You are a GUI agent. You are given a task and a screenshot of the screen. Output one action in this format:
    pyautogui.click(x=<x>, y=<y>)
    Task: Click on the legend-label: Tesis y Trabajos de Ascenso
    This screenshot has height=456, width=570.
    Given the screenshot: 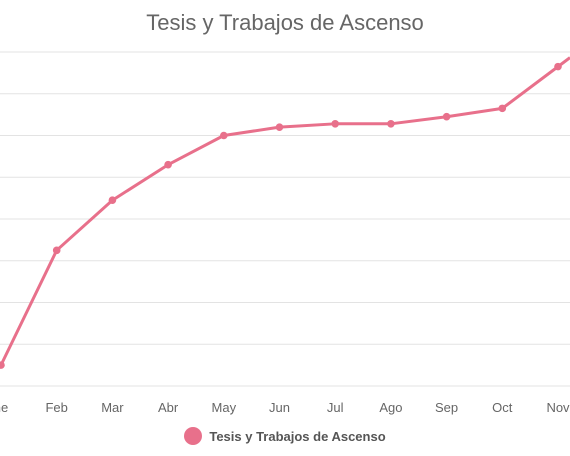 What is the action you would take?
    pyautogui.click(x=297, y=436)
    